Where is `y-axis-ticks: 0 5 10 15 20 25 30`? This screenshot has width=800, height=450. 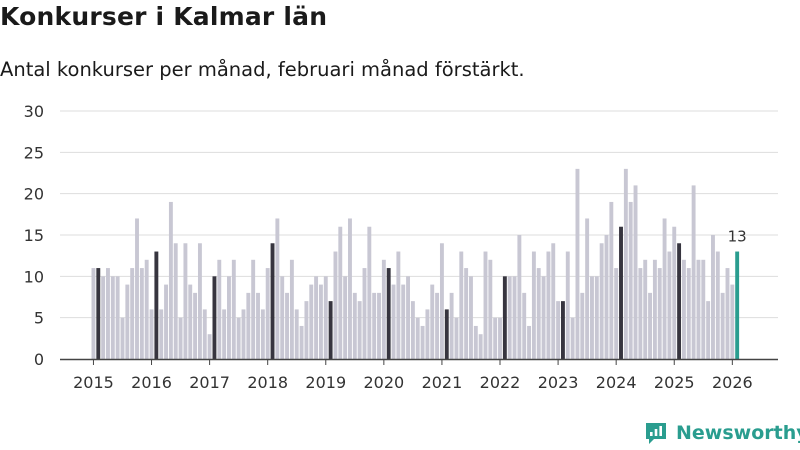 y-axis-ticks: 0 5 10 15 20 25 30 is located at coordinates (34, 235).